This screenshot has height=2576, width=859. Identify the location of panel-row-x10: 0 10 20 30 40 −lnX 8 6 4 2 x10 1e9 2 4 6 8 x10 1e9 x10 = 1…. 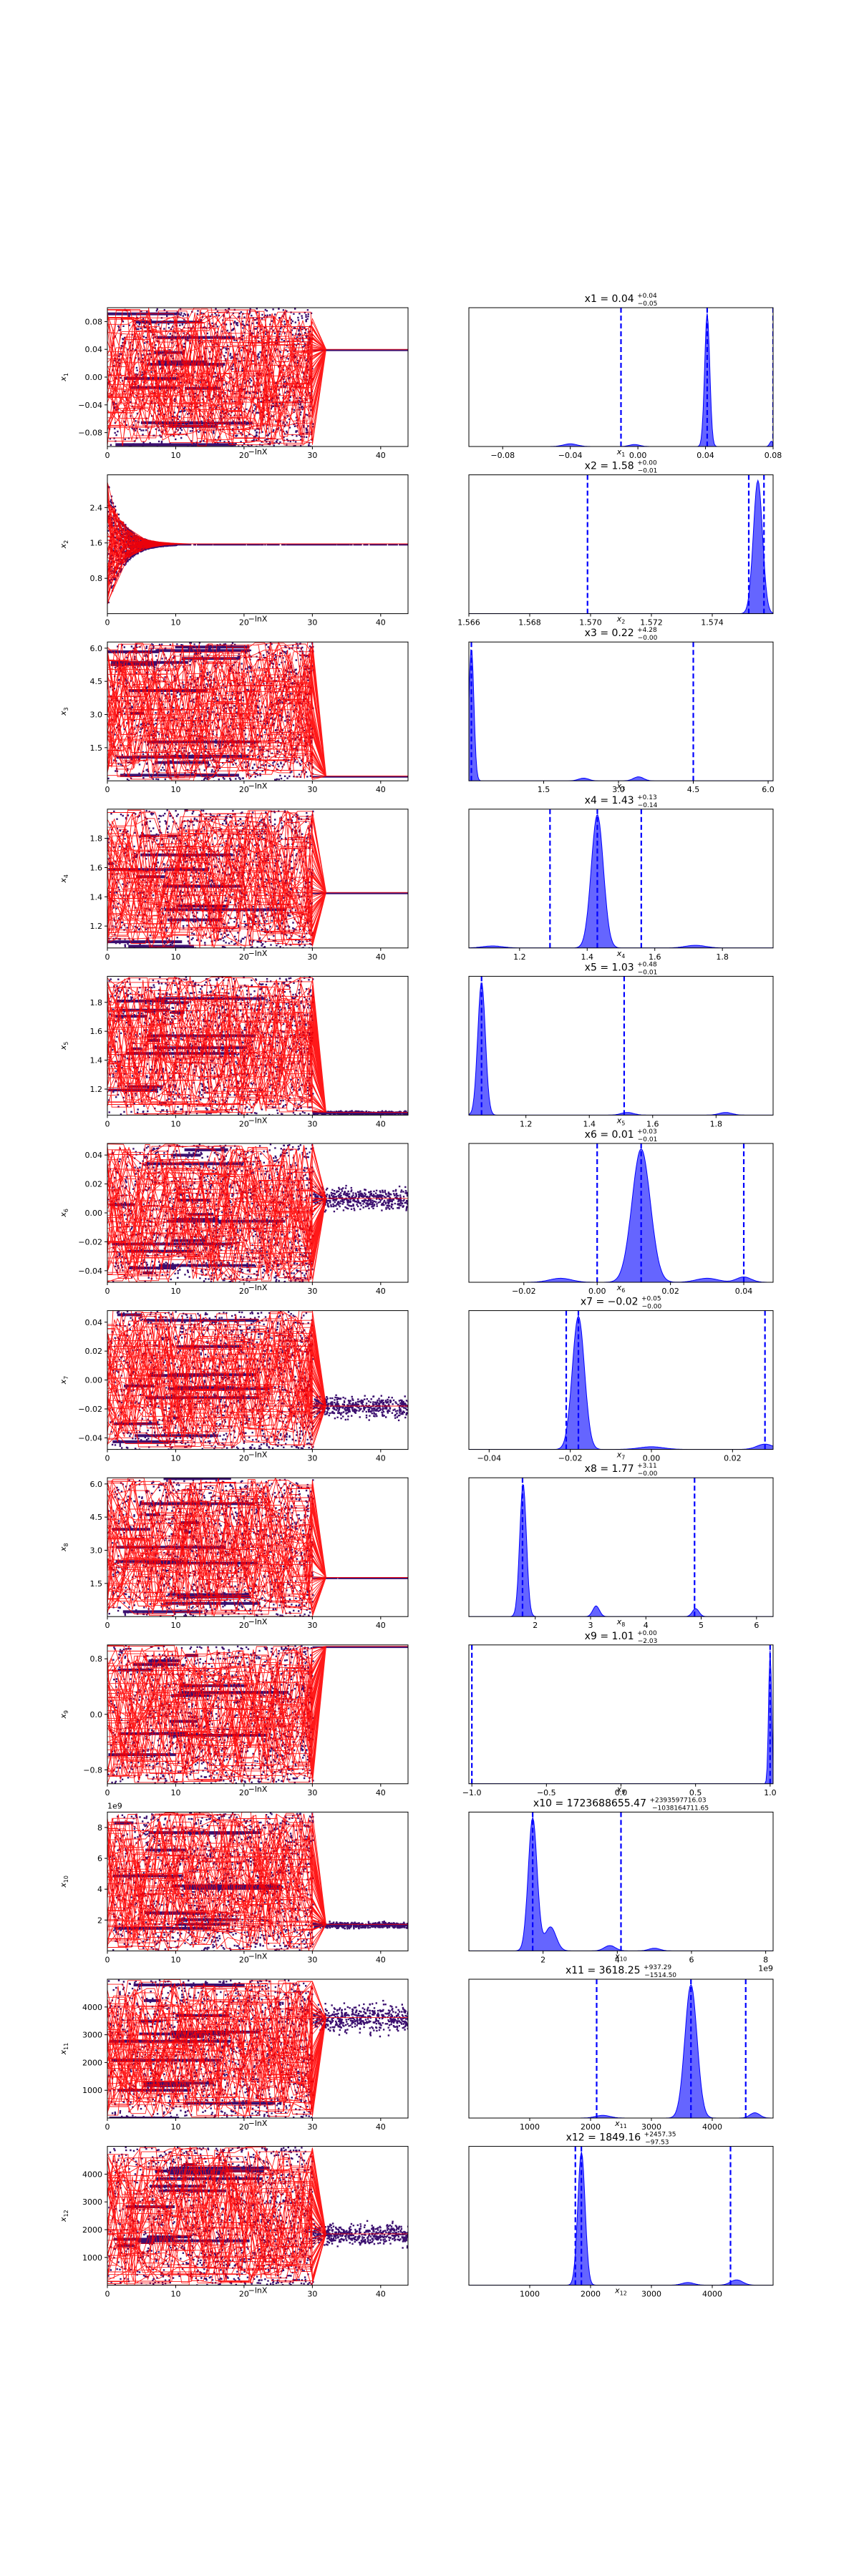
(416, 1885).